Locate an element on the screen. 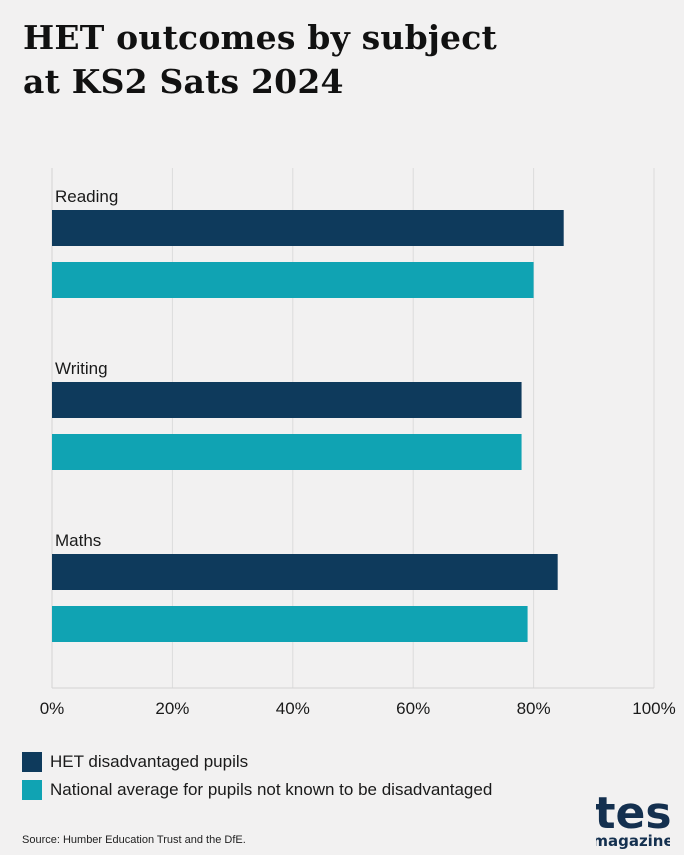  title-line-1: HET outcomes by subject is located at coordinates (260, 37).